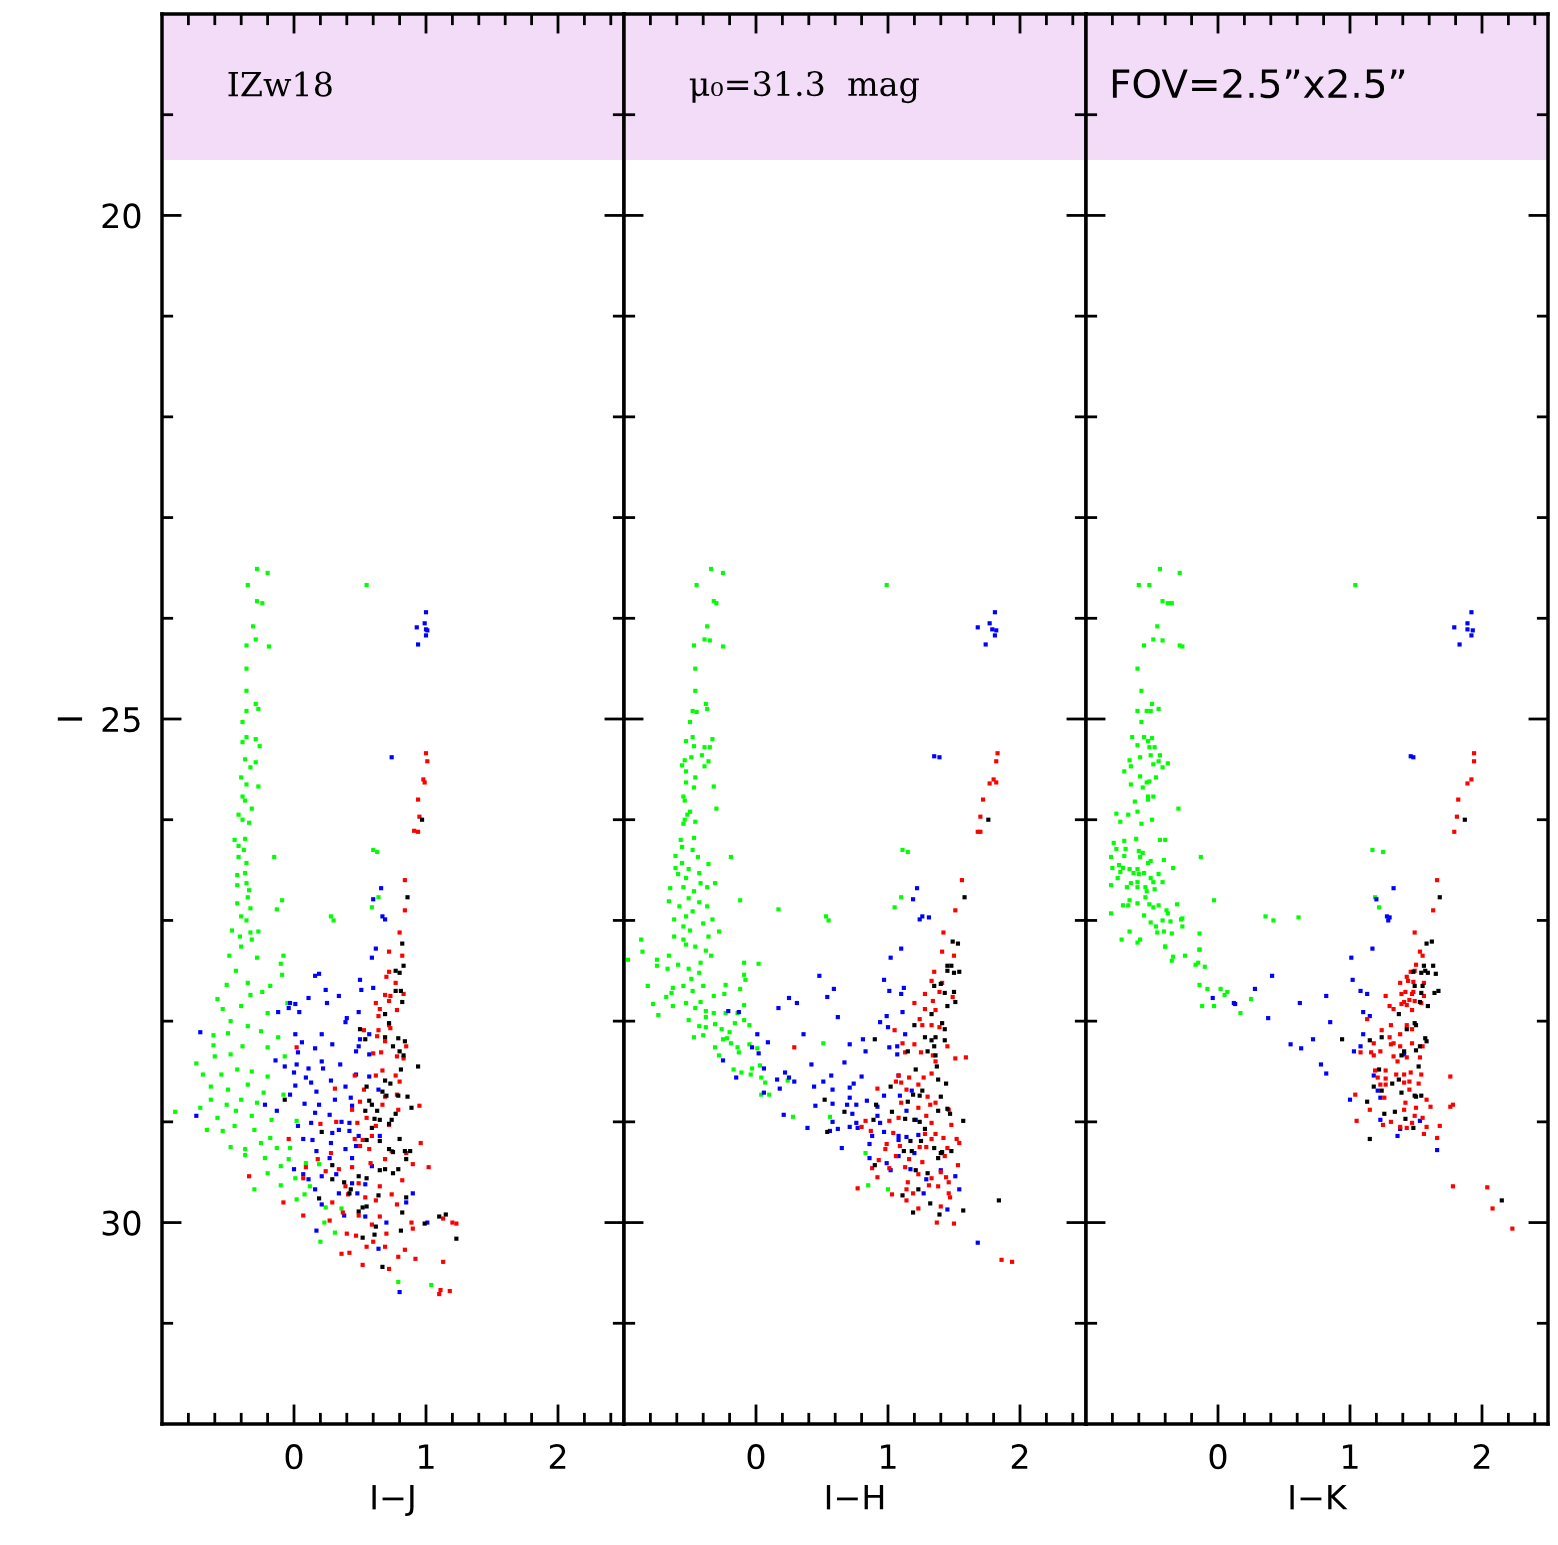 The width and height of the screenshot is (1558, 1545). I want to click on x-axis-title: I−K, so click(1319, 1497).